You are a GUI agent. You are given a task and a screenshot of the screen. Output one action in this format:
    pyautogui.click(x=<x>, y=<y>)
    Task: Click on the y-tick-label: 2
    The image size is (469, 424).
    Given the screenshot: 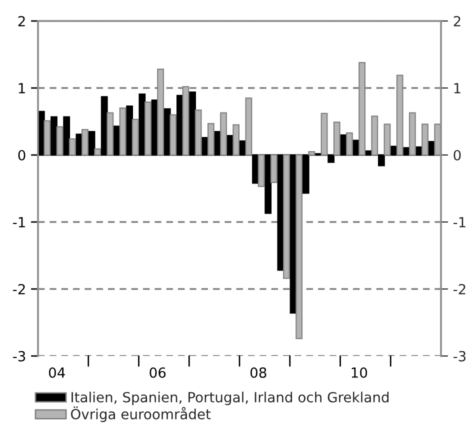 What is the action you would take?
    pyautogui.click(x=21, y=21)
    